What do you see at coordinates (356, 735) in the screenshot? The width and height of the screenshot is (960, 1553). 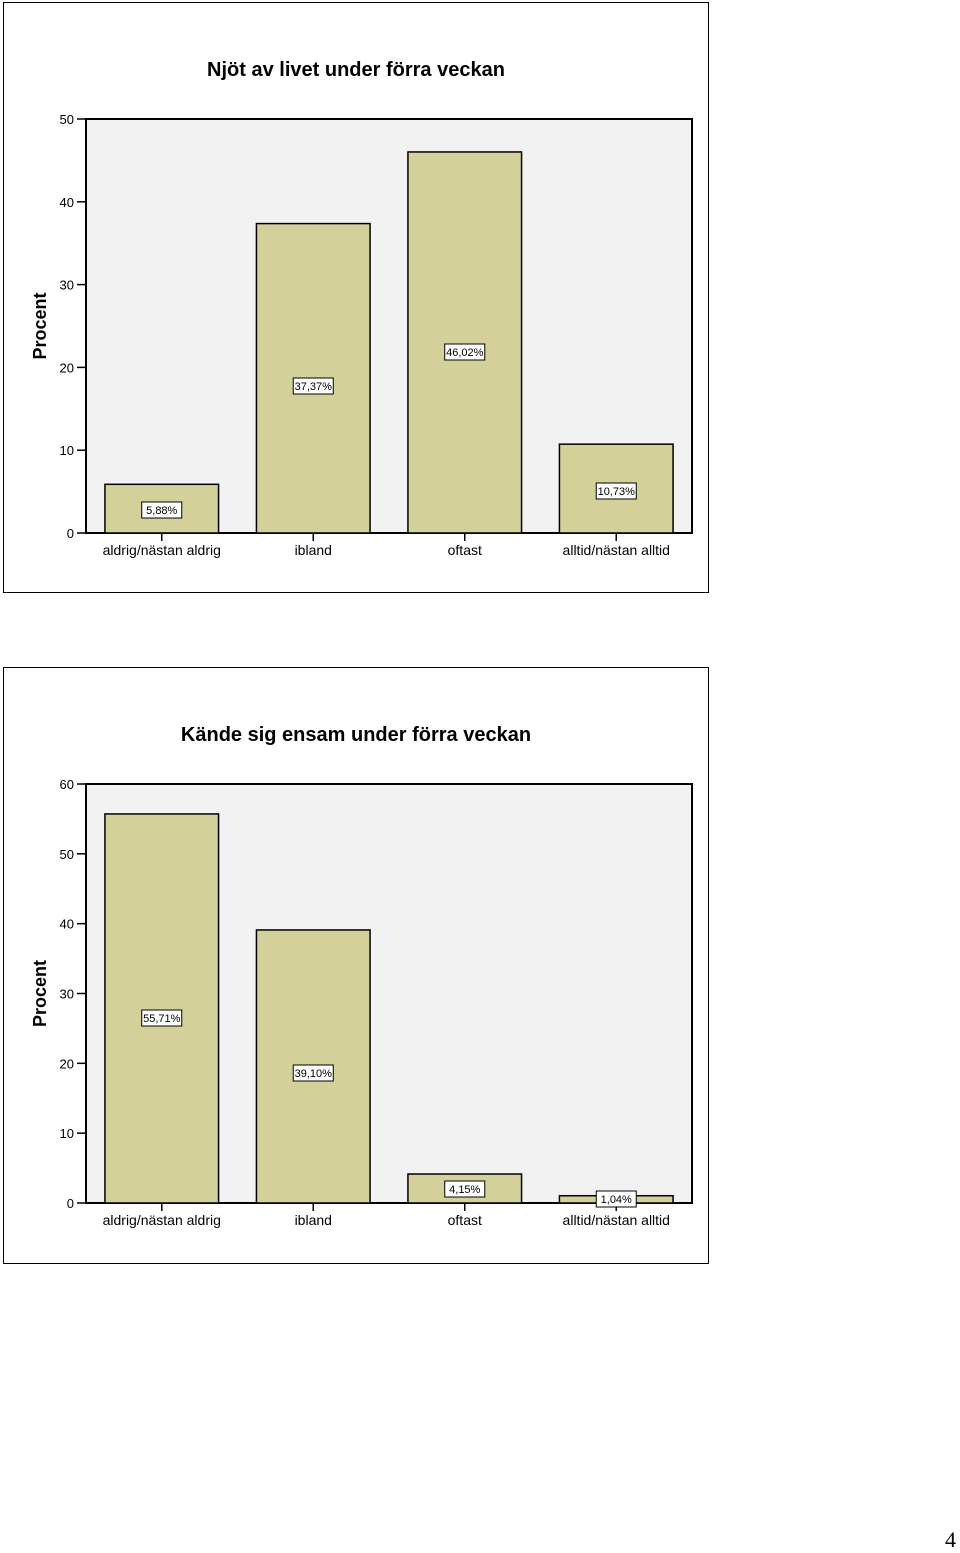 I see `chart-title: Kände sig ensam under förra veckan` at bounding box center [356, 735].